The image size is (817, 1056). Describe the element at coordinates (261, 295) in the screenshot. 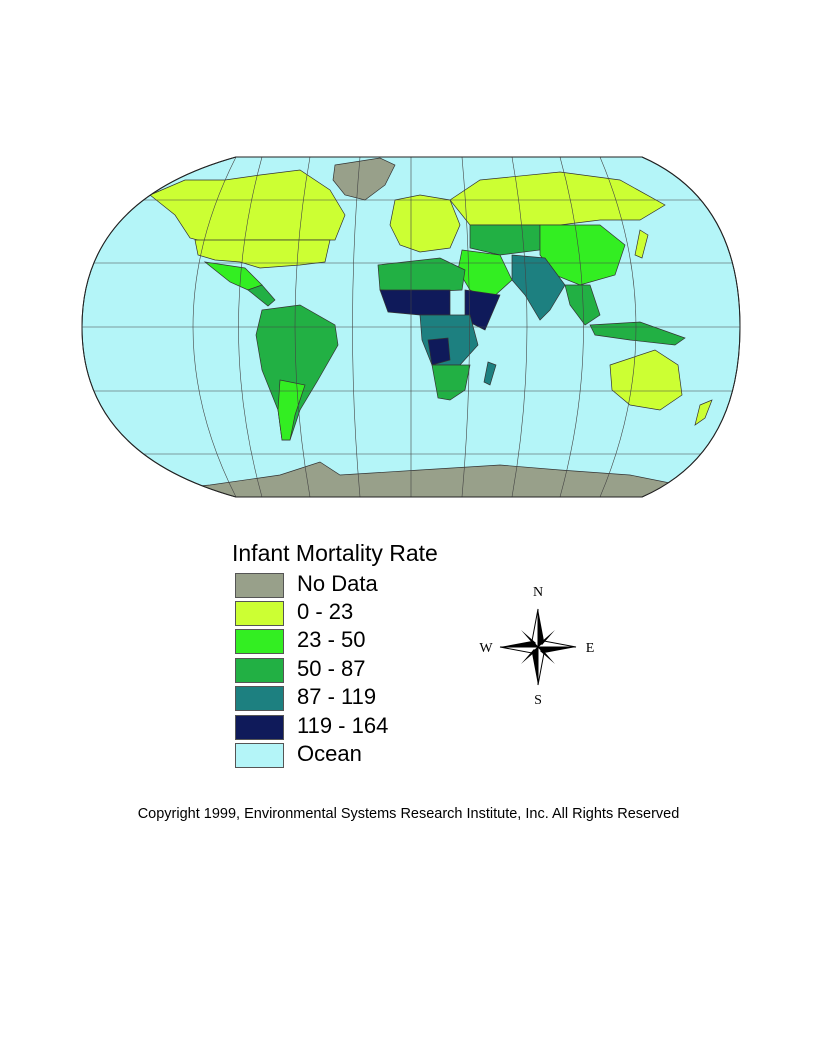

I see `region-central-america` at that location.